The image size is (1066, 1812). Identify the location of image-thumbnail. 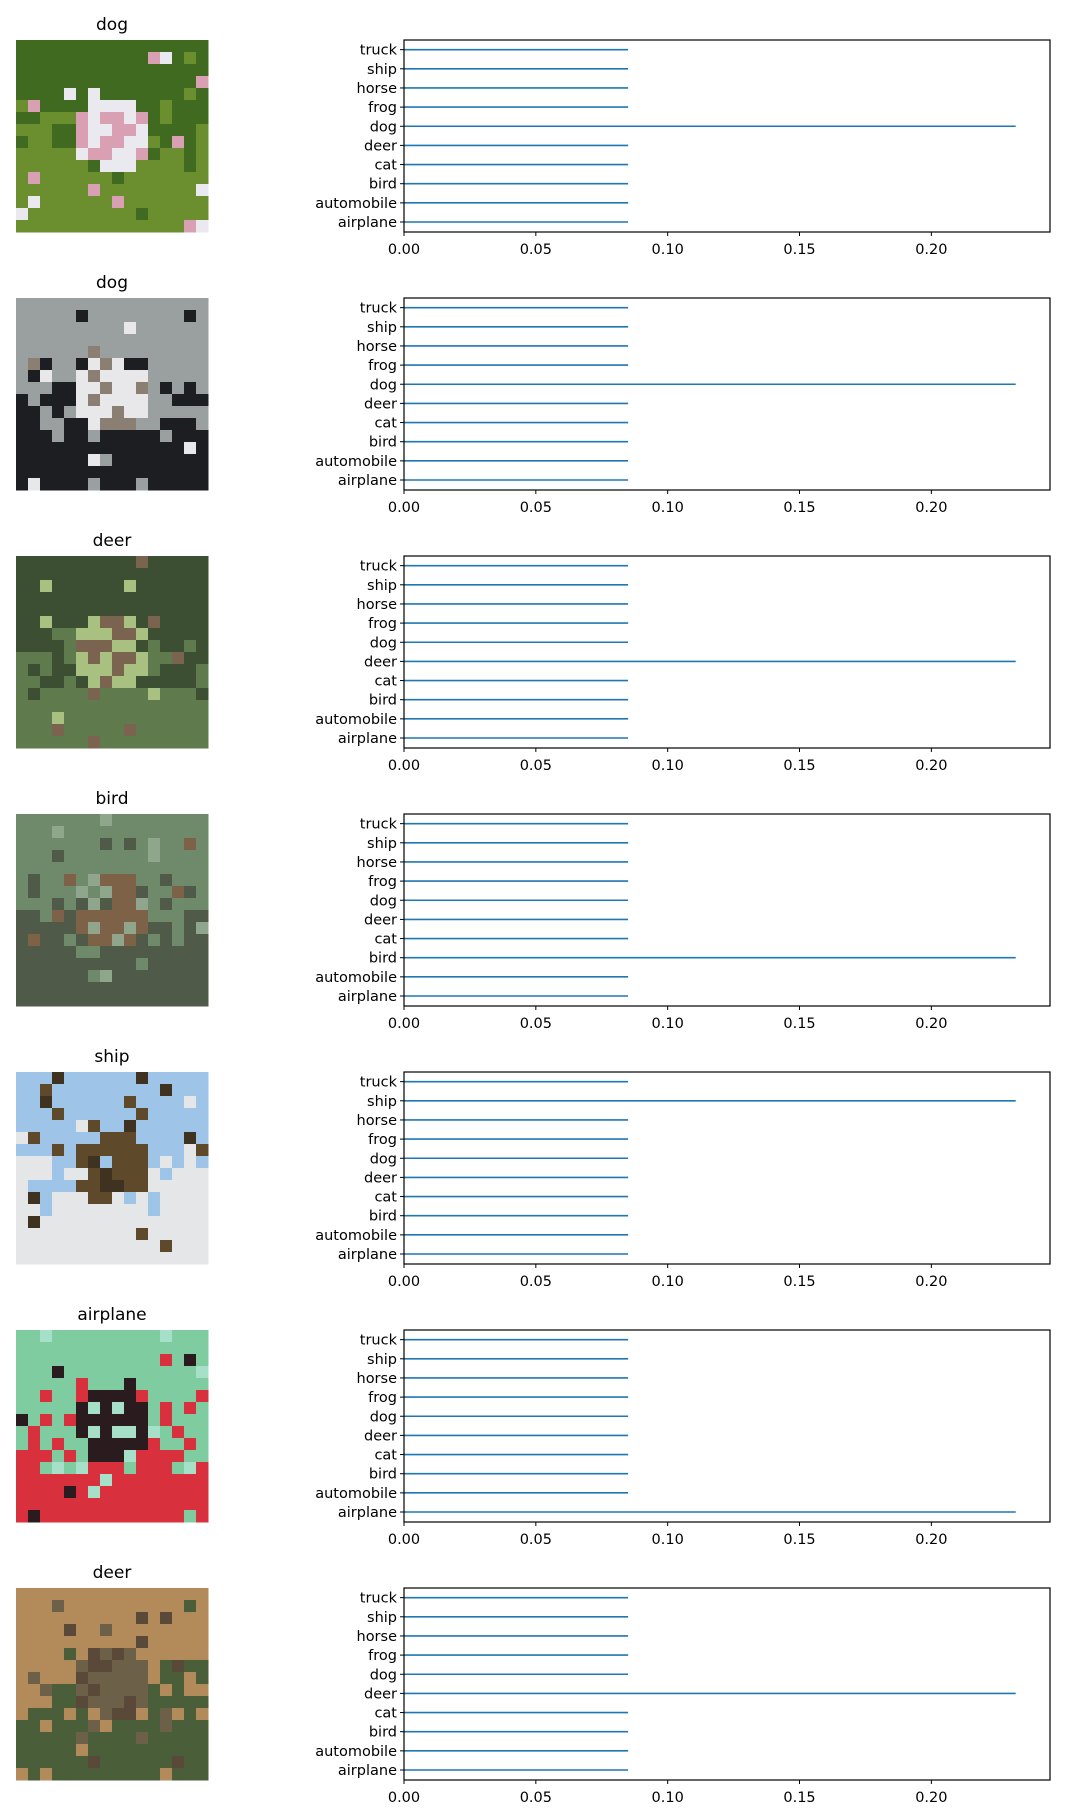
(112, 1684).